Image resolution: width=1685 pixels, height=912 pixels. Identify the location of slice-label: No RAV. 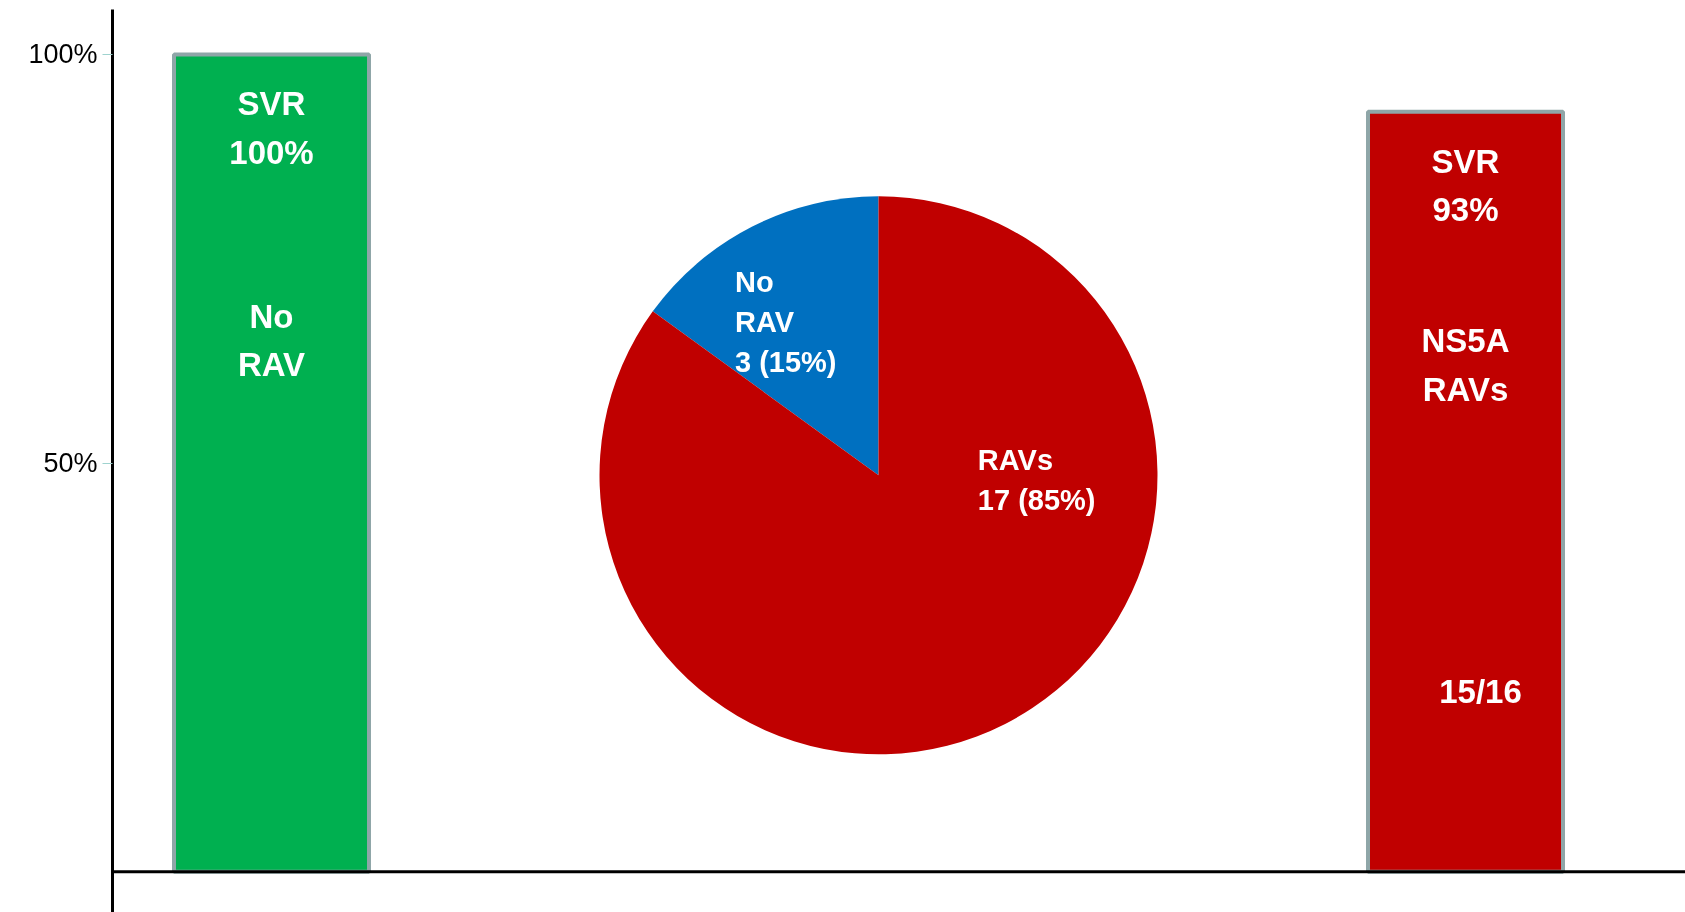
(764, 302).